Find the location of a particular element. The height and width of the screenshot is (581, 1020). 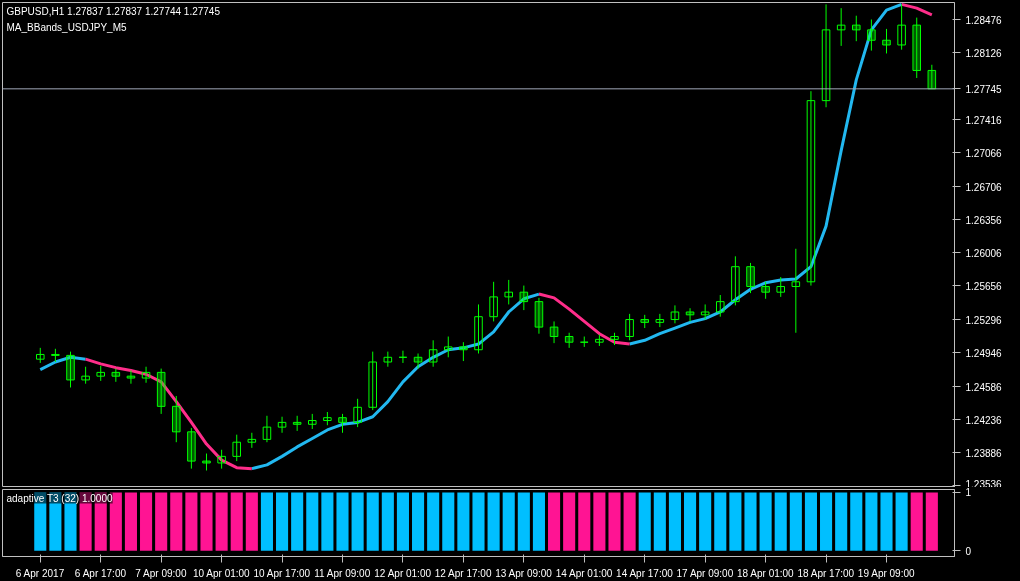

y-tick-label: 1.25296 is located at coordinates (984, 320).